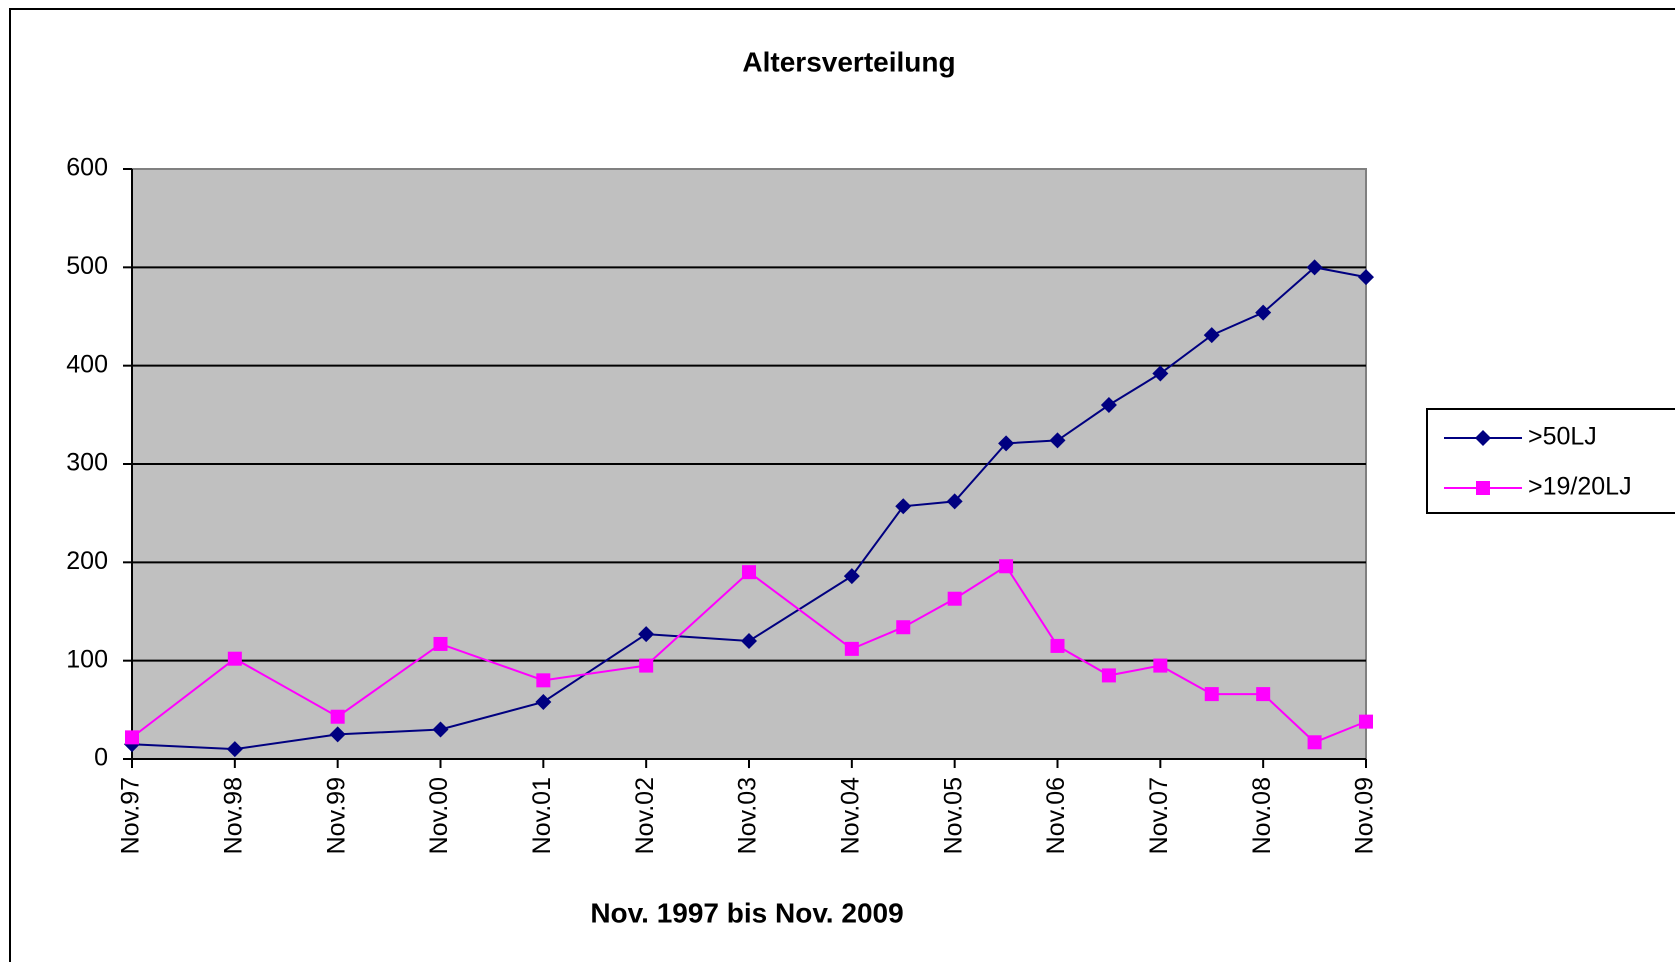  What do you see at coordinates (1056, 815) in the screenshot?
I see `x-tick-label: Nov.06` at bounding box center [1056, 815].